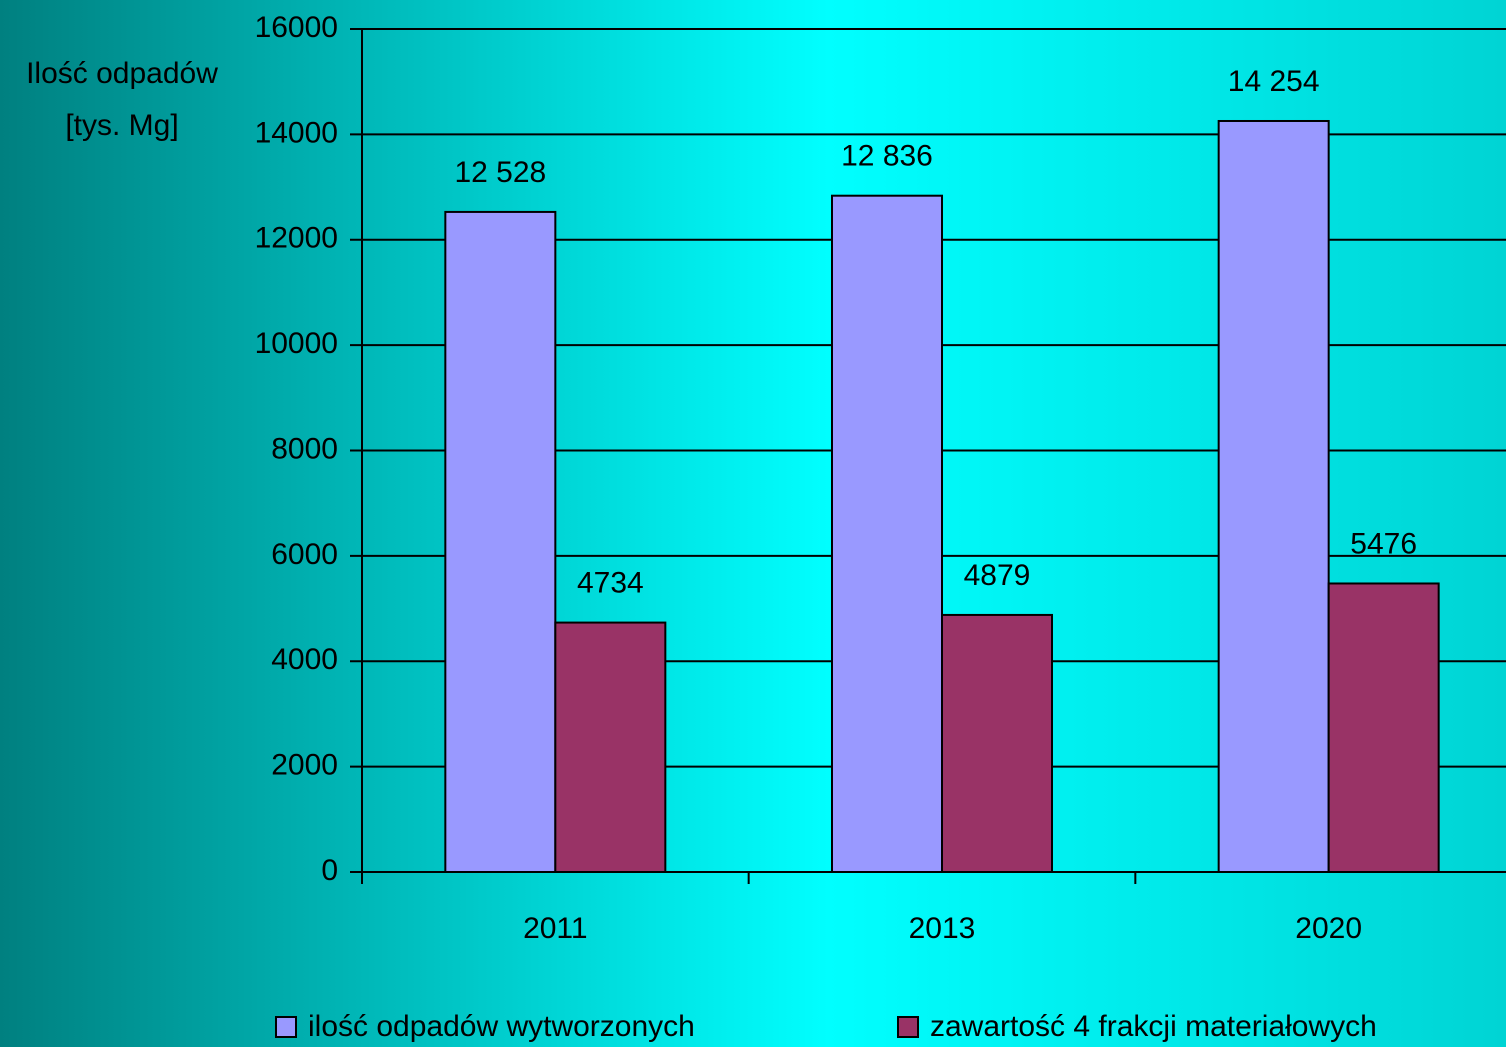 Image resolution: width=1506 pixels, height=1047 pixels. Describe the element at coordinates (296, 27) in the screenshot. I see `y-tick-label: 16000` at that location.